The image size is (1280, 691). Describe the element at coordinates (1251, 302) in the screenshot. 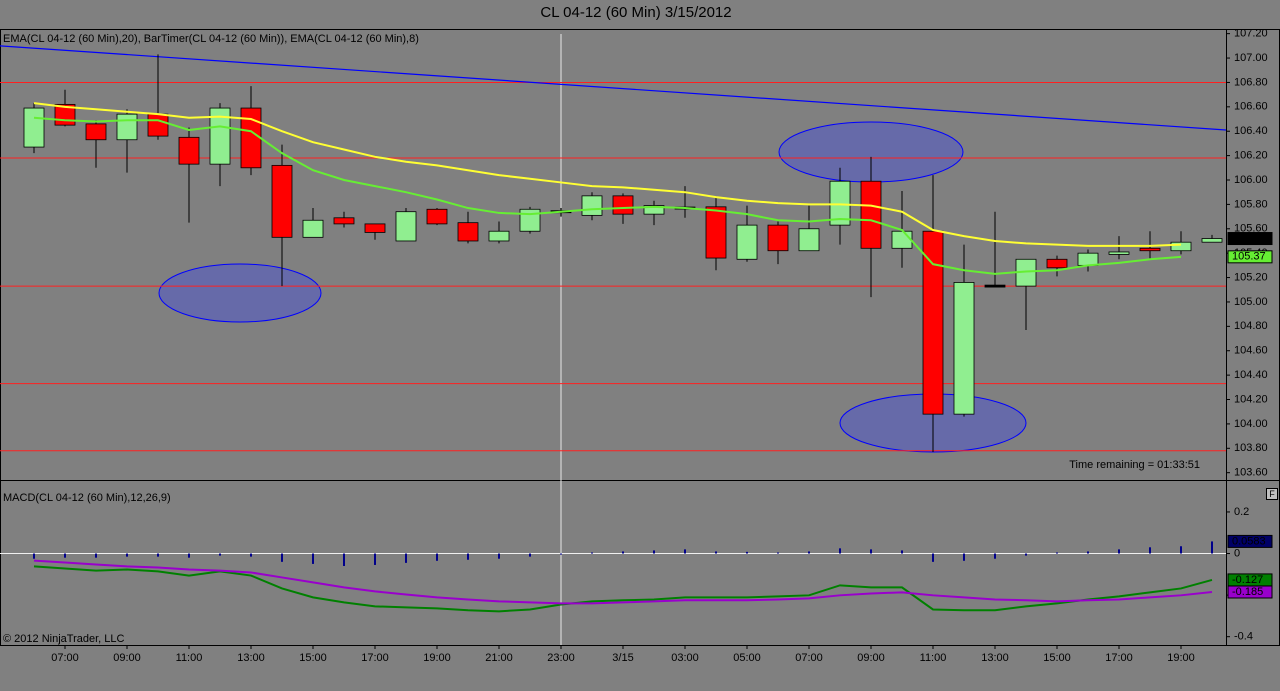

I see `y-tick-label: 105.00` at that location.